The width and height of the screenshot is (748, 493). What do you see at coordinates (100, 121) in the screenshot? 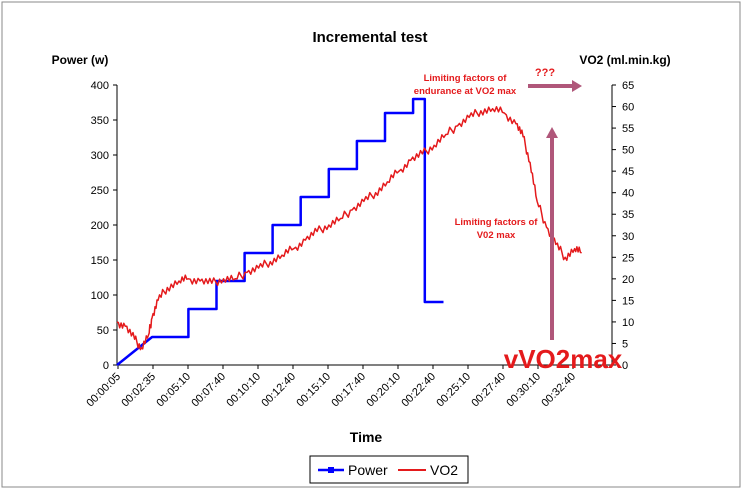
I see `y-left-tick-label: 350` at bounding box center [100, 121].